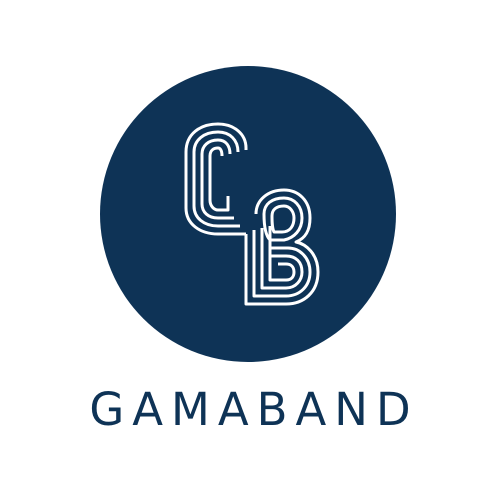 The width and height of the screenshot is (500, 500). Describe the element at coordinates (254, 409) in the screenshot. I see `brand-wordmark: GAMABAND` at that location.